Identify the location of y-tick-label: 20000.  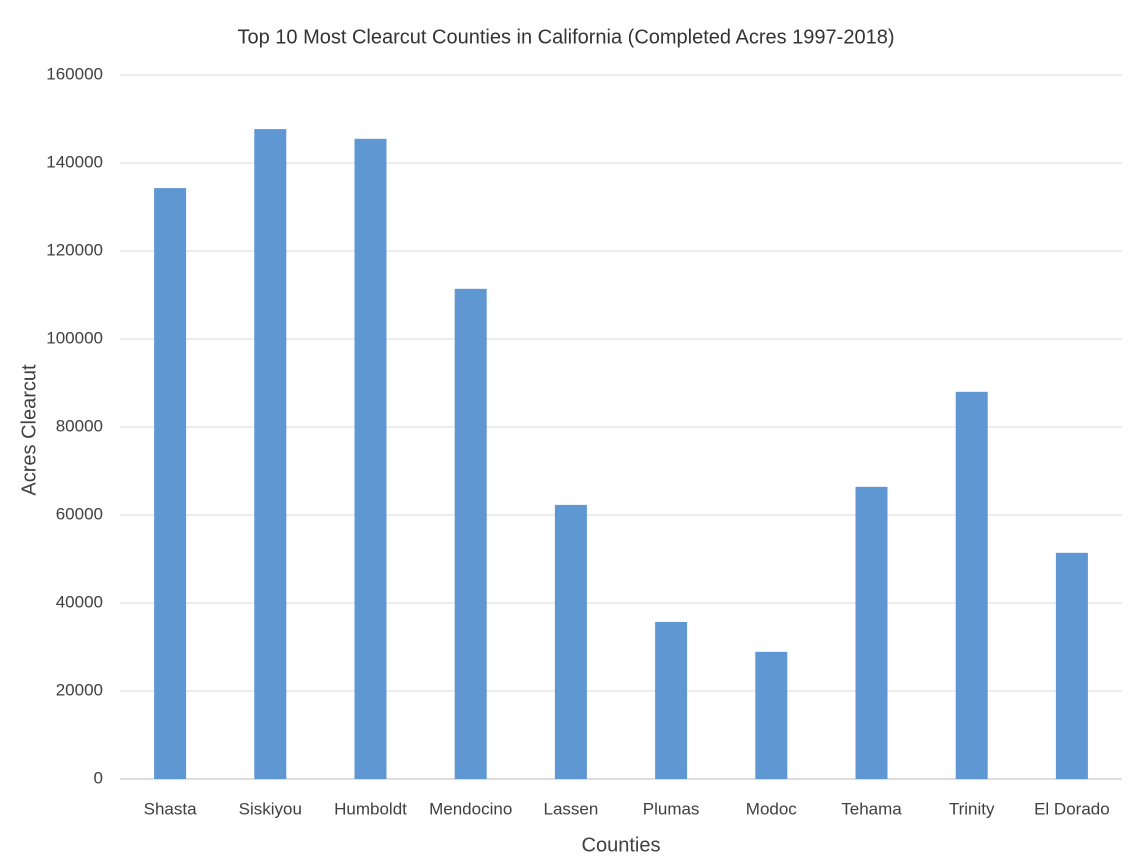
(79, 689).